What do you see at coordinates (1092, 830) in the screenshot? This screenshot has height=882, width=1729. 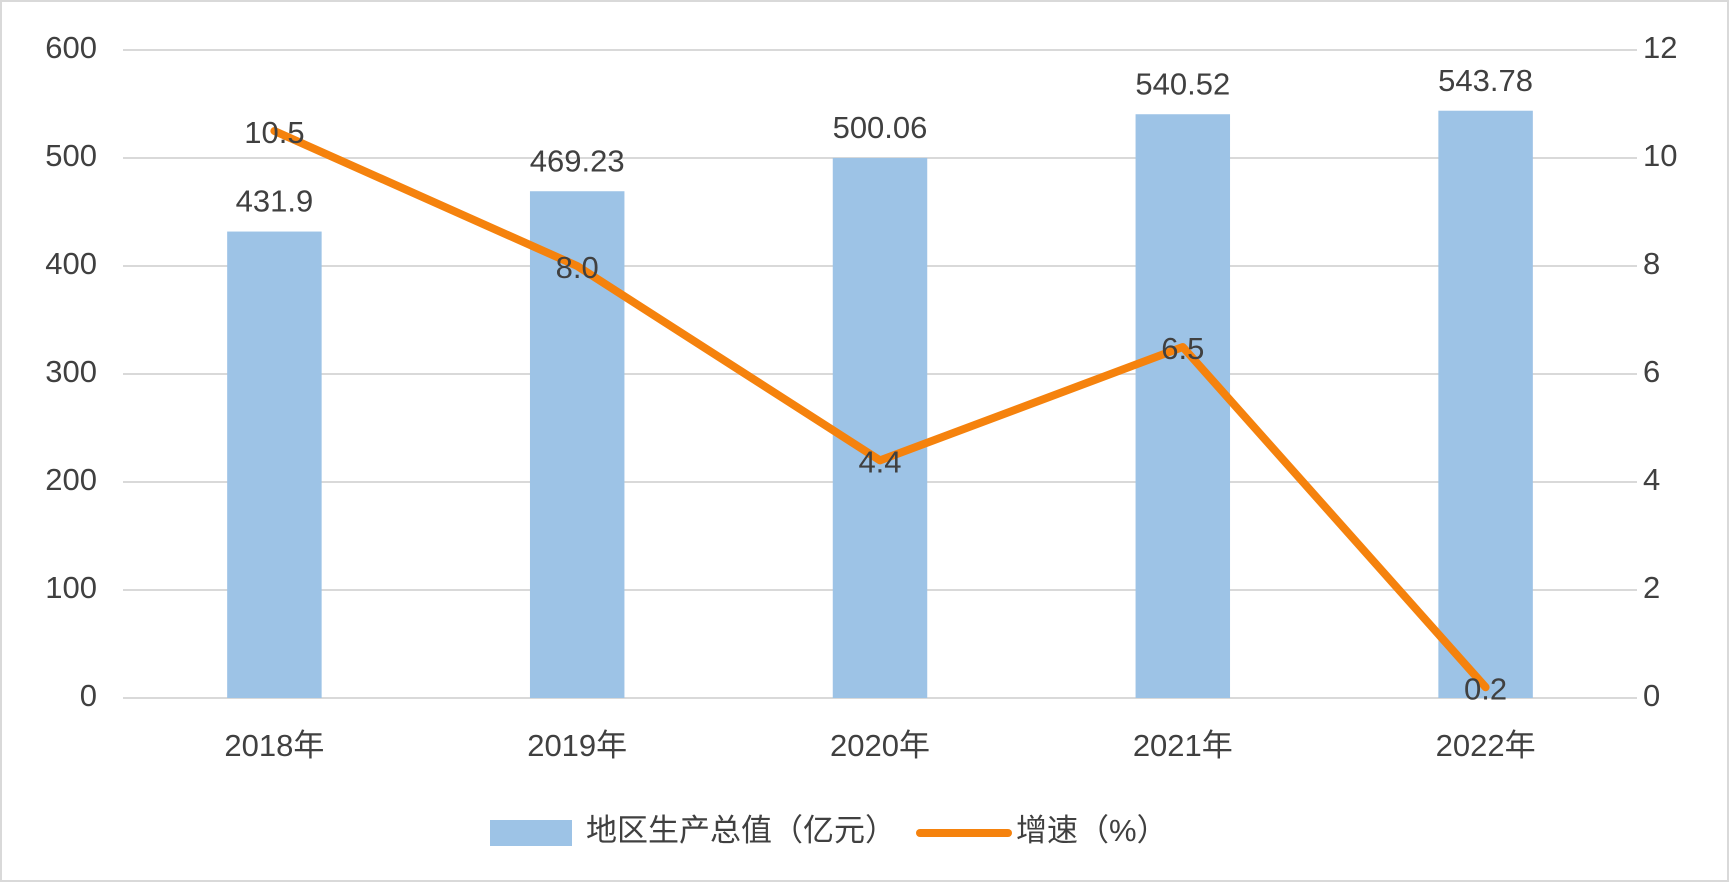 I see `legend-label: 增速（%）` at bounding box center [1092, 830].